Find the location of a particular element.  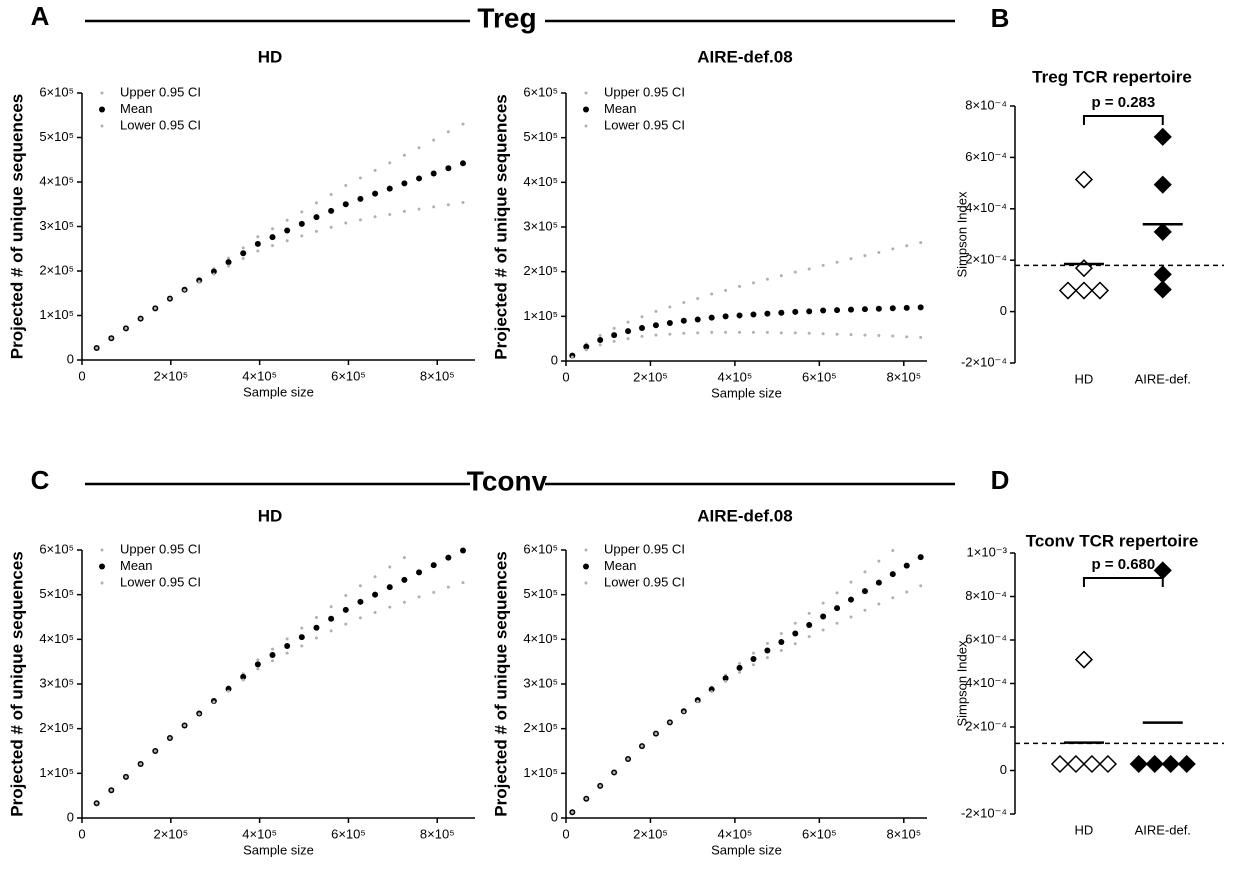

y-tick-label: 3×10⁵ is located at coordinates (56, 225).